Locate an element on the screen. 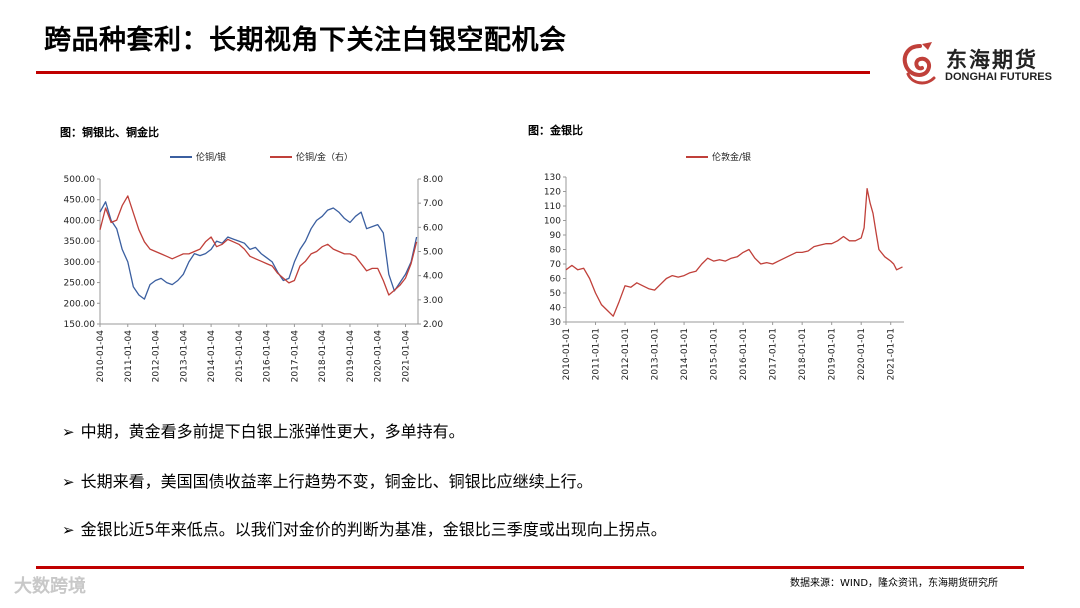  logo-chinese-name: 东海期货 is located at coordinates (992, 60).